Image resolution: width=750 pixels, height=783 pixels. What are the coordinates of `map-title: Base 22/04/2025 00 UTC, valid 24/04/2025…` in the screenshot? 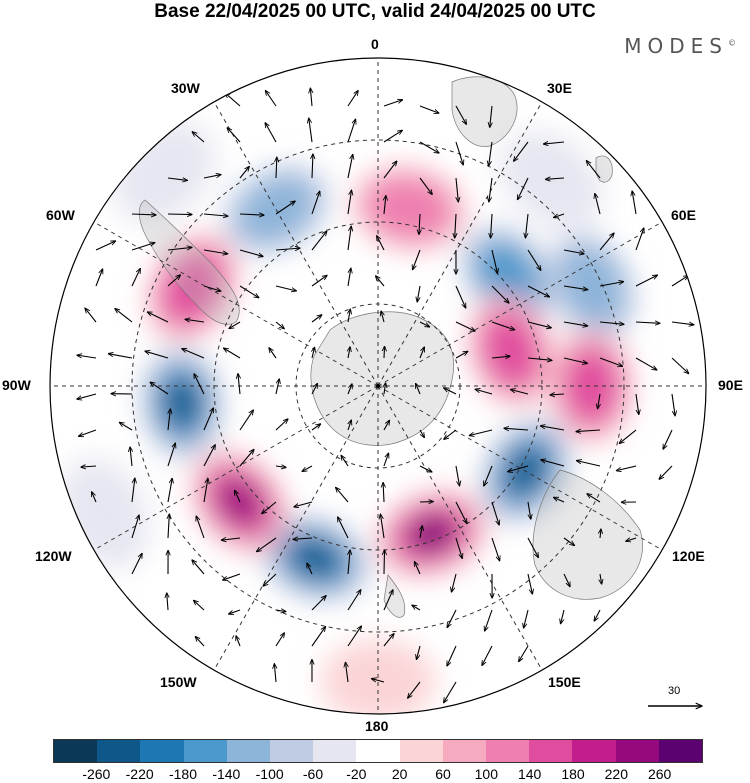 It's located at (375, 11).